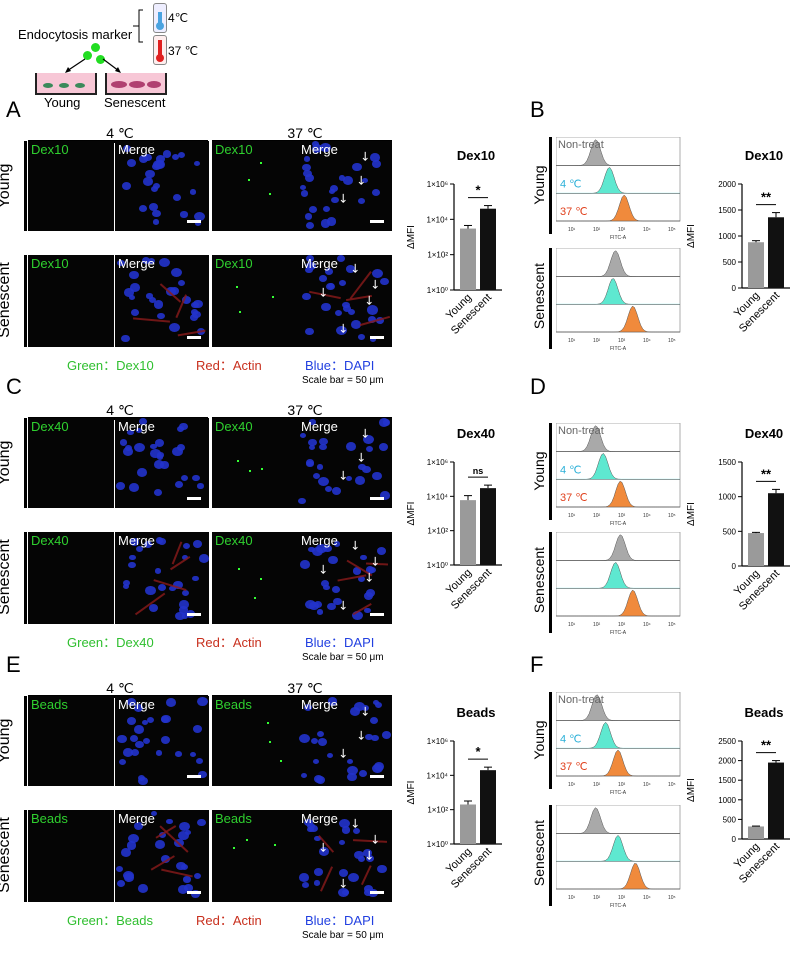 The image size is (792, 970). I want to click on merge-image: Merge, so click(162, 463).